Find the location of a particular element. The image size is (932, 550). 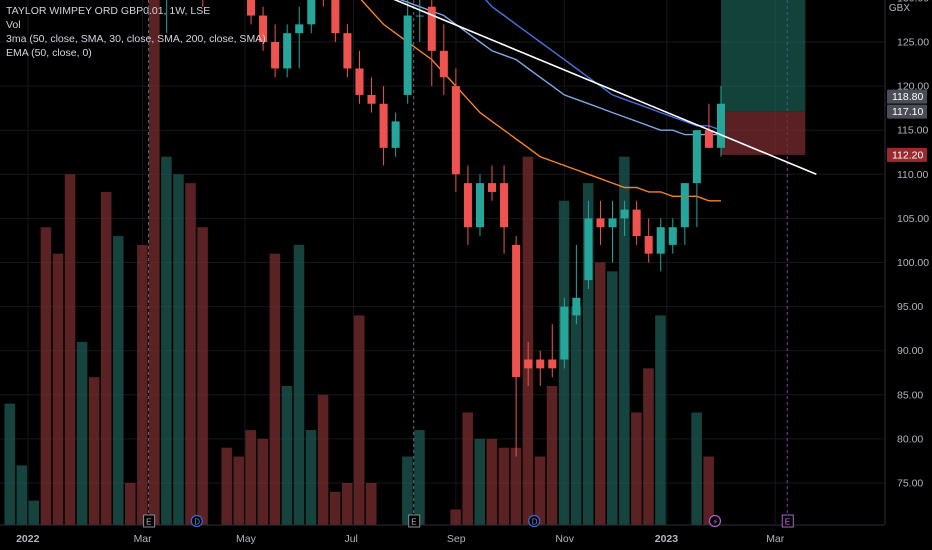

ema50-line is located at coordinates (540, 101).